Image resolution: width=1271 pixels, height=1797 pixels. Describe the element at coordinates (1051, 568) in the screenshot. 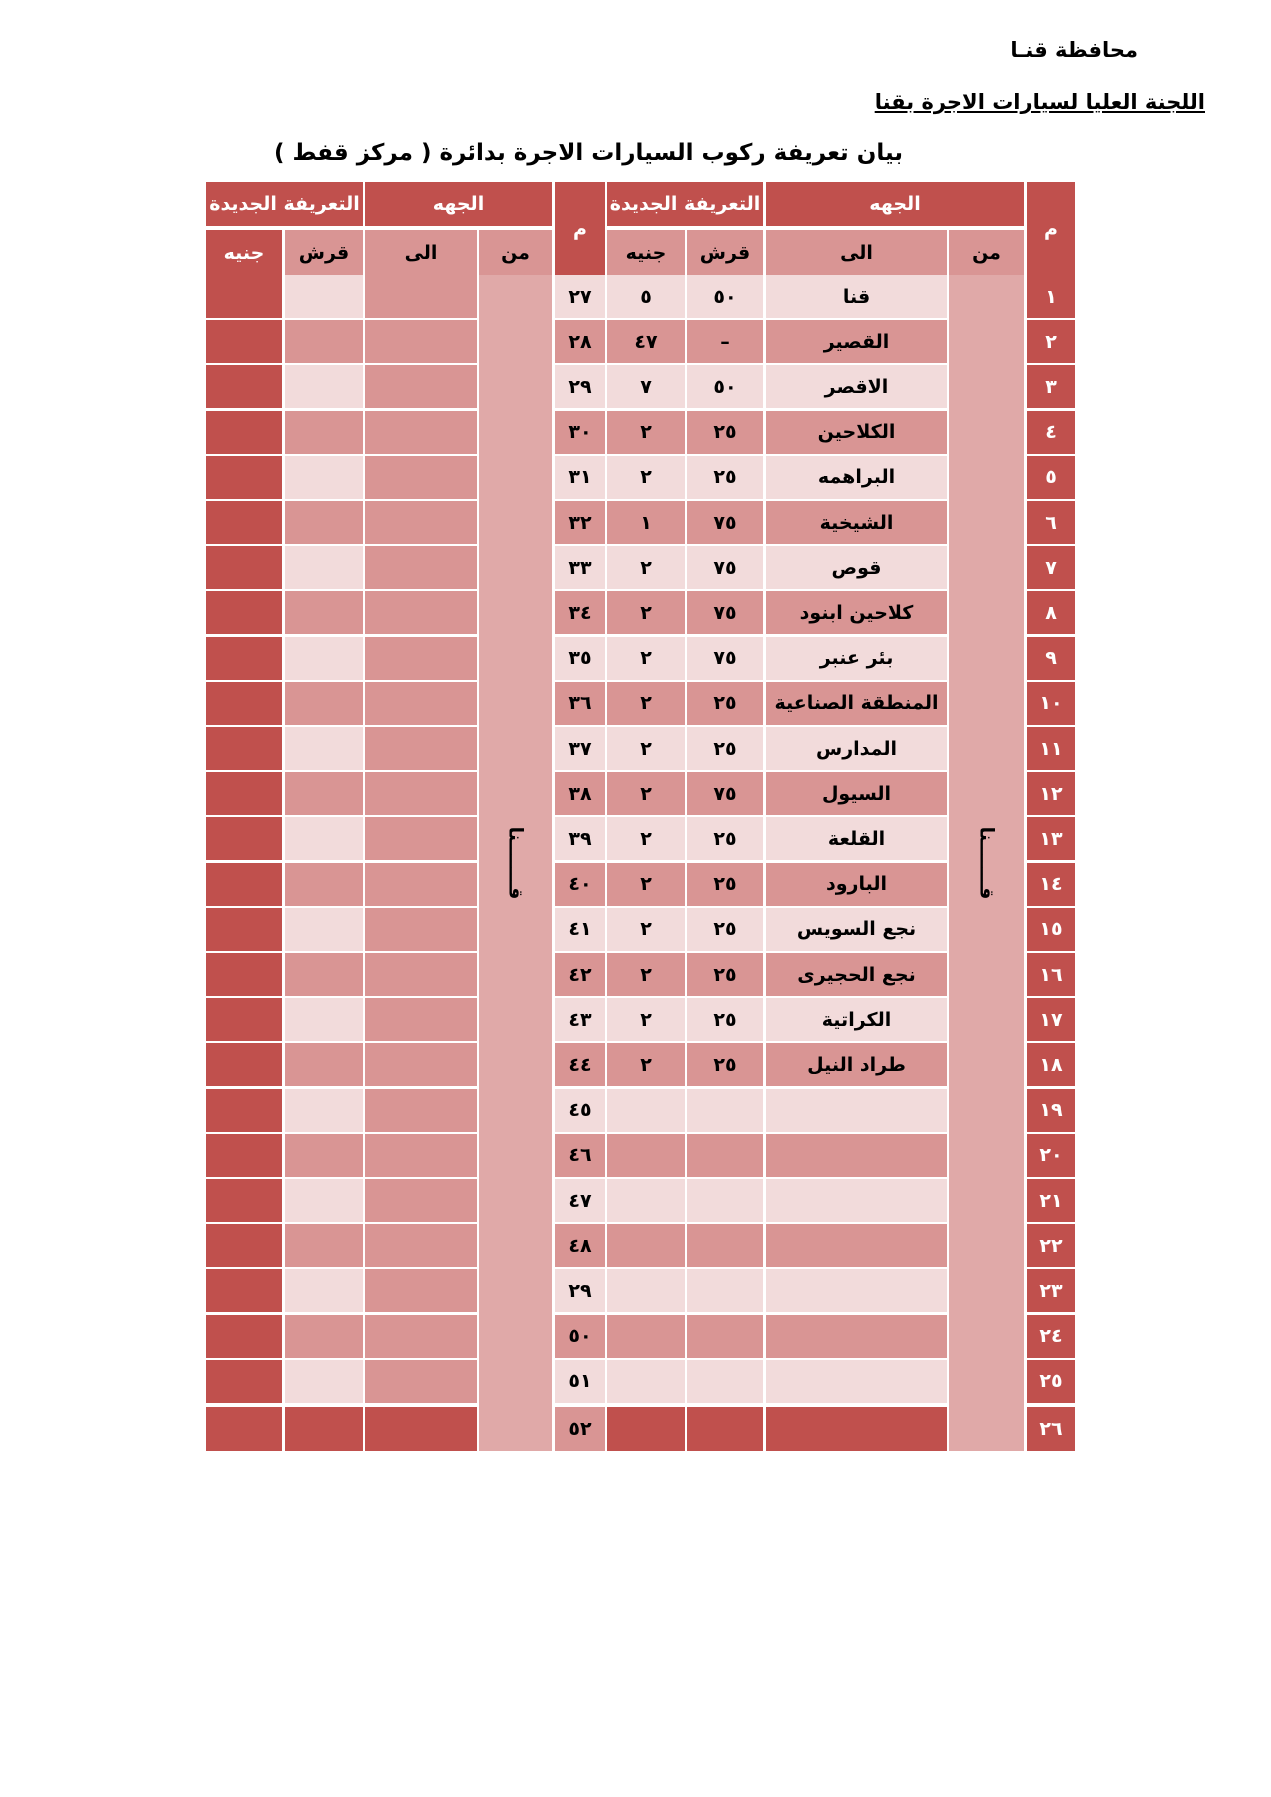

I see `row-number: ٧` at that location.